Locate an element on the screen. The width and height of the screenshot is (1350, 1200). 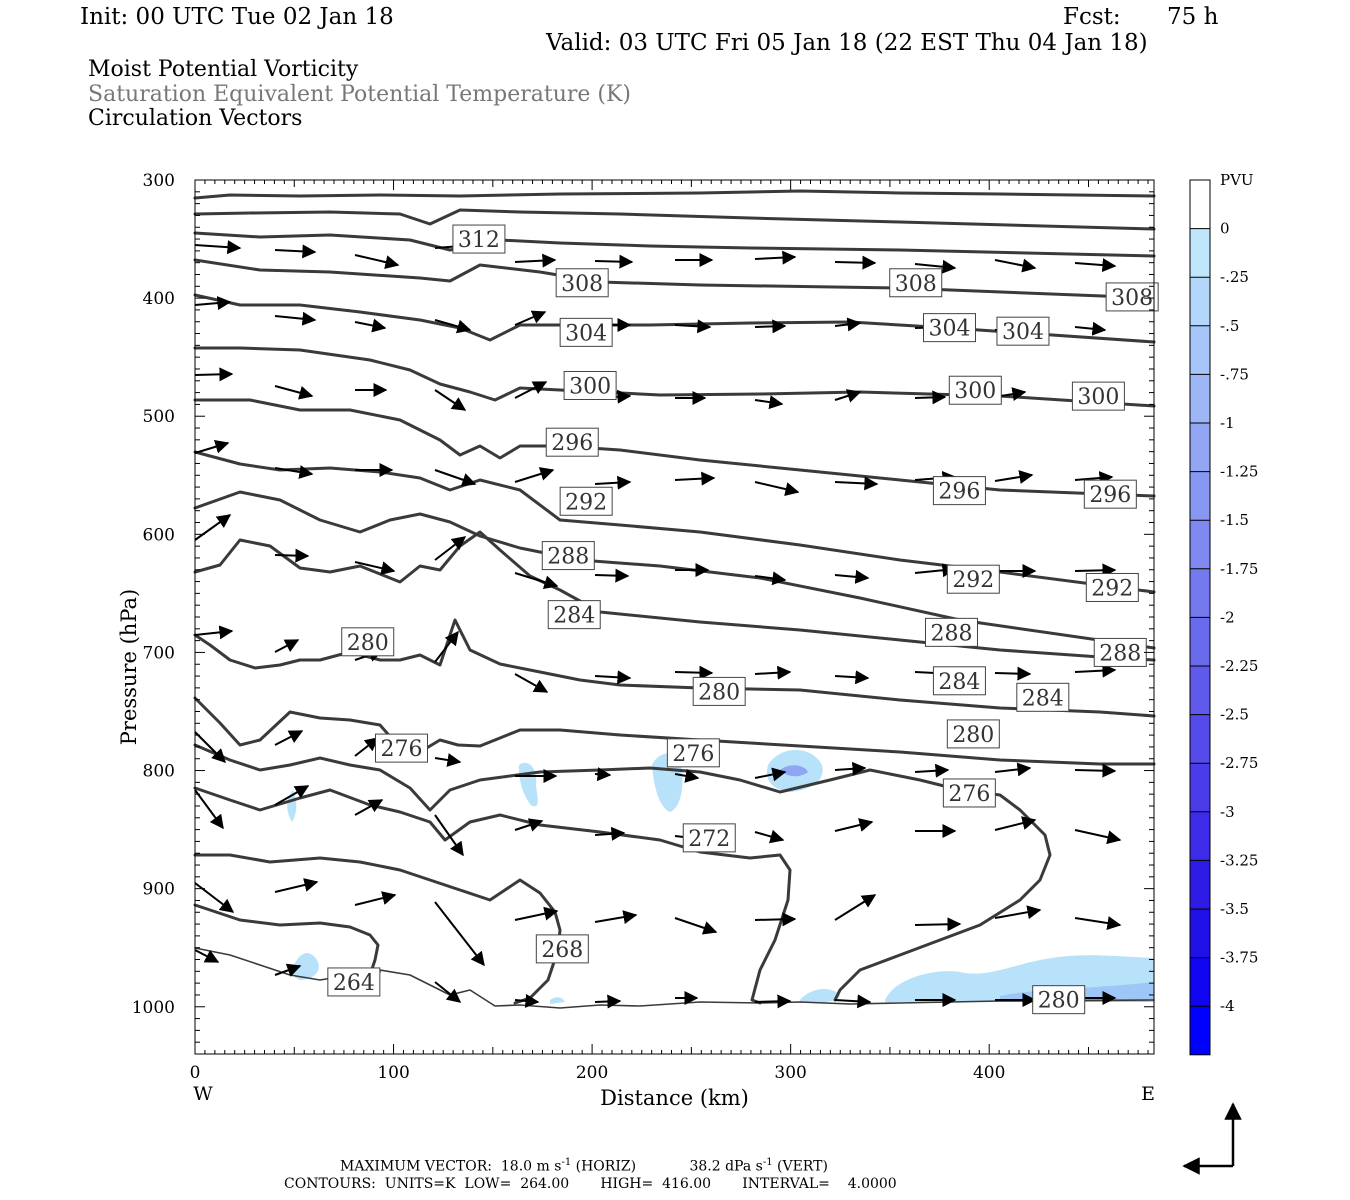
max-vert-suffix: (VERT) is located at coordinates (800, 1166).